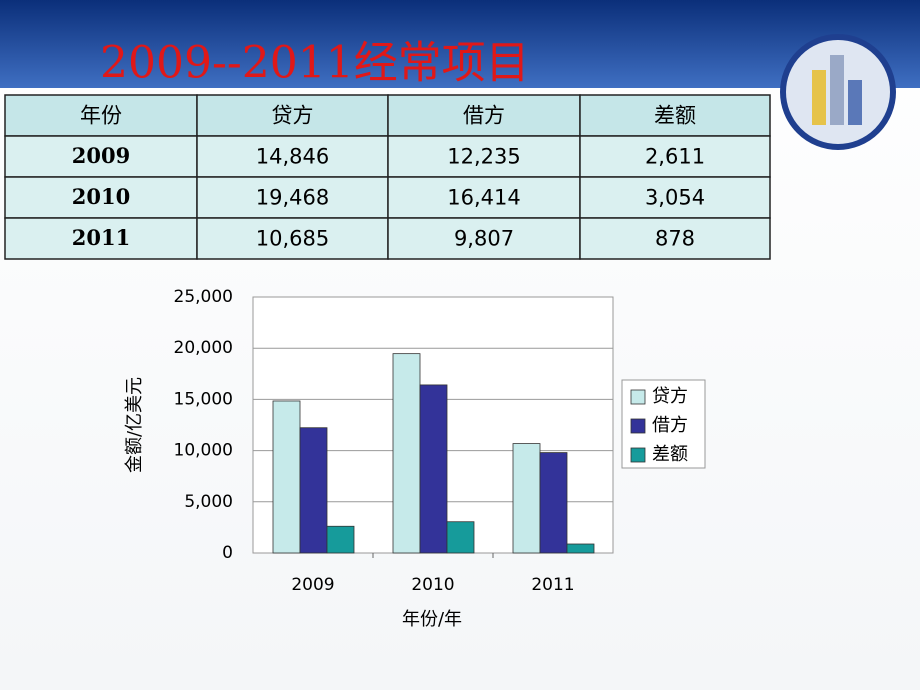 This screenshot has width=920, height=690. What do you see at coordinates (292, 239) in the screenshot?
I see `table-cell-text: 10,685` at bounding box center [292, 239].